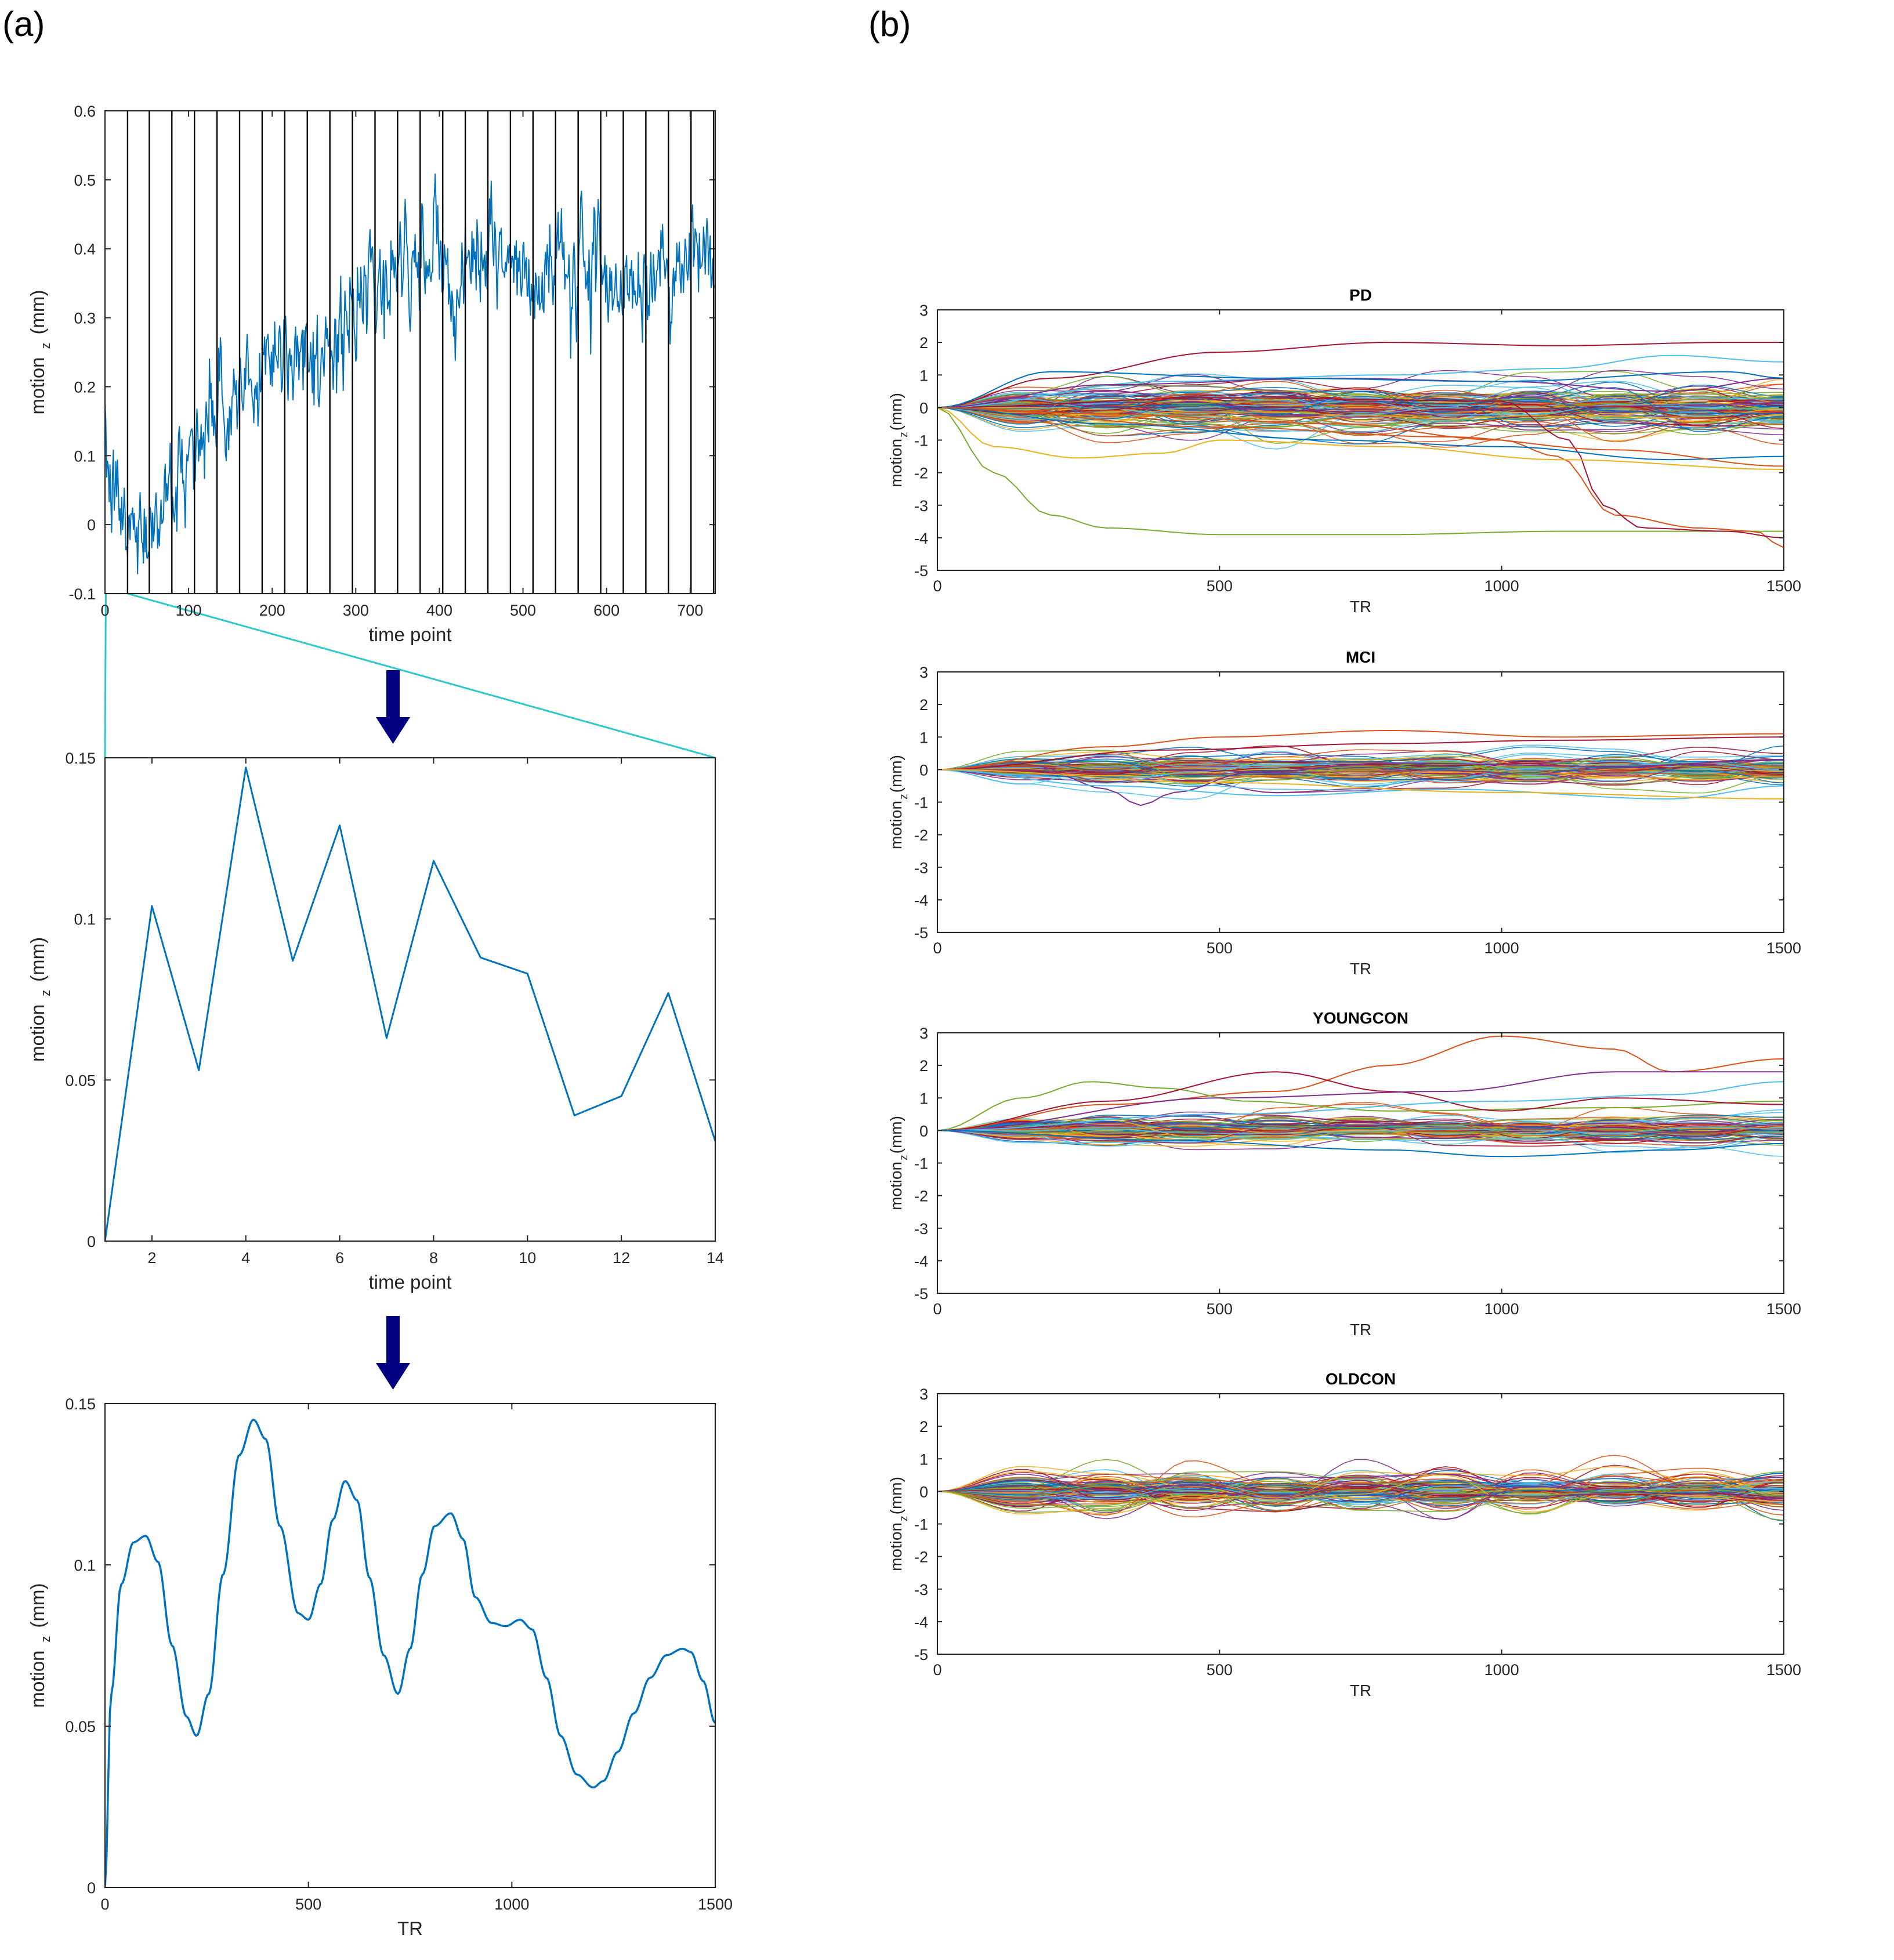  What do you see at coordinates (80, 1404) in the screenshot?
I see `y-tick-label: 0.15` at bounding box center [80, 1404].